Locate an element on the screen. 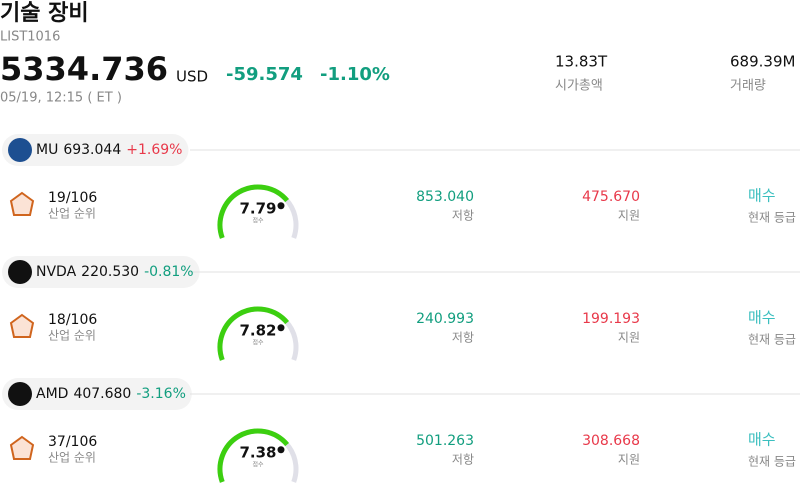  volume-label: 거래량 is located at coordinates (748, 86).